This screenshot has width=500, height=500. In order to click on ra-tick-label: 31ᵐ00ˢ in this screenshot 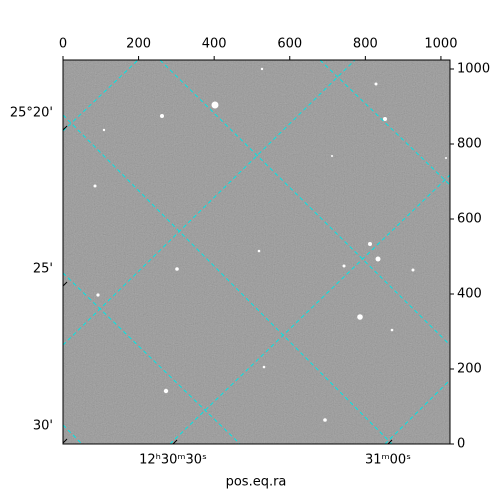, I will do `click(388, 460)`.